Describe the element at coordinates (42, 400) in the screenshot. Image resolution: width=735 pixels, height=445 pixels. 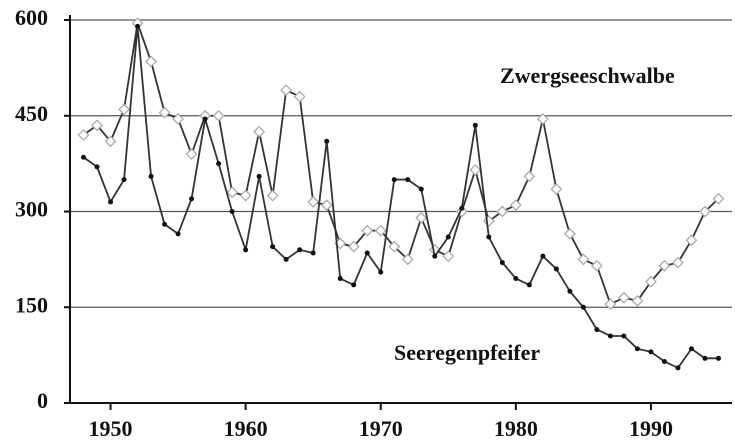
I see `y-tick-label: 0` at that location.